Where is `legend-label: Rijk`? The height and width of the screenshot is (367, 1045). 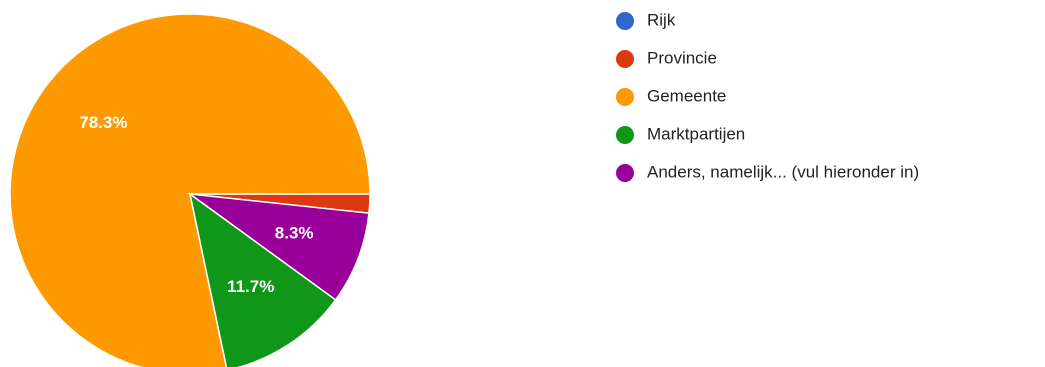 legend-label: Rijk is located at coordinates (661, 19).